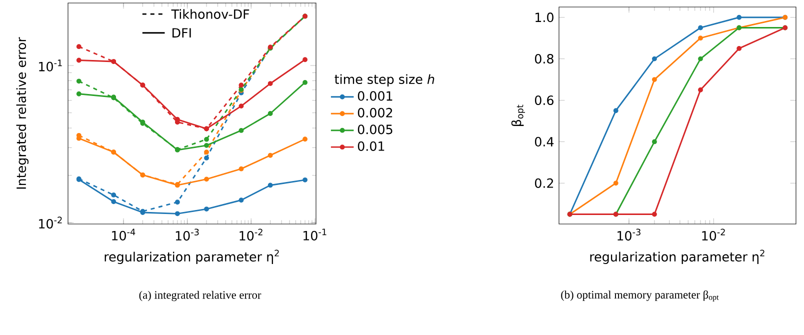  Describe the element at coordinates (544, 141) in the screenshot. I see `y-tick-label: 0.4` at that location.